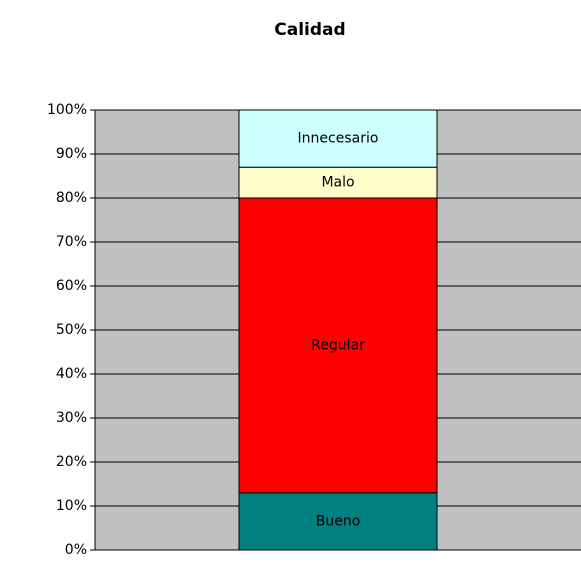 The width and height of the screenshot is (581, 567). I want to click on y-tick-label: 100%, so click(67, 110).